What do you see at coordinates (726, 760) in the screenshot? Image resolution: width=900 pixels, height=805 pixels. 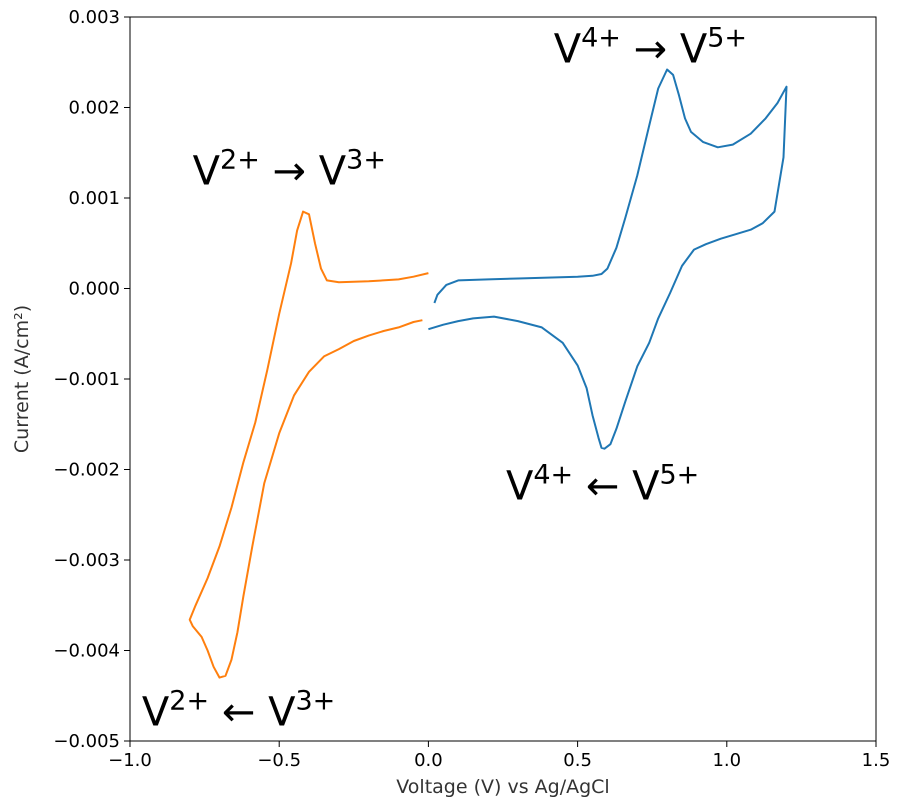 I see `x-tick-label: 1.0` at bounding box center [726, 760].